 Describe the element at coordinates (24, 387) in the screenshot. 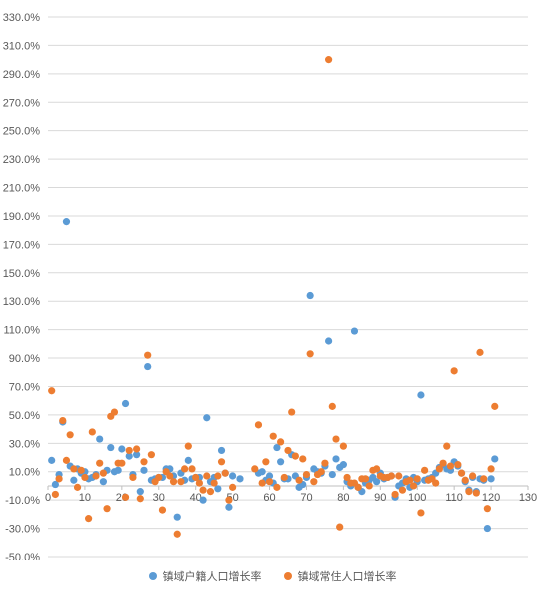

I see `y-tick-label: 70.0%` at that location.